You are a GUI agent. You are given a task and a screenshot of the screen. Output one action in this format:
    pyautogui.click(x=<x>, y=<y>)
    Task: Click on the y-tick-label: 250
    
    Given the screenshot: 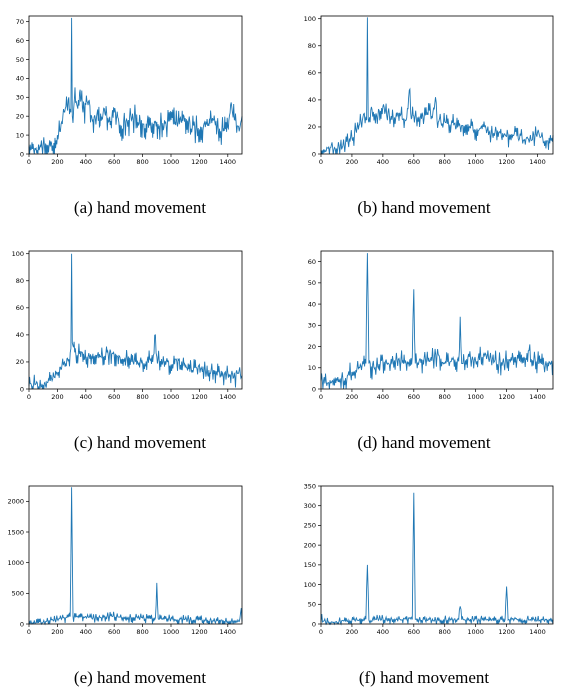 What is the action you would take?
    pyautogui.click(x=310, y=526)
    